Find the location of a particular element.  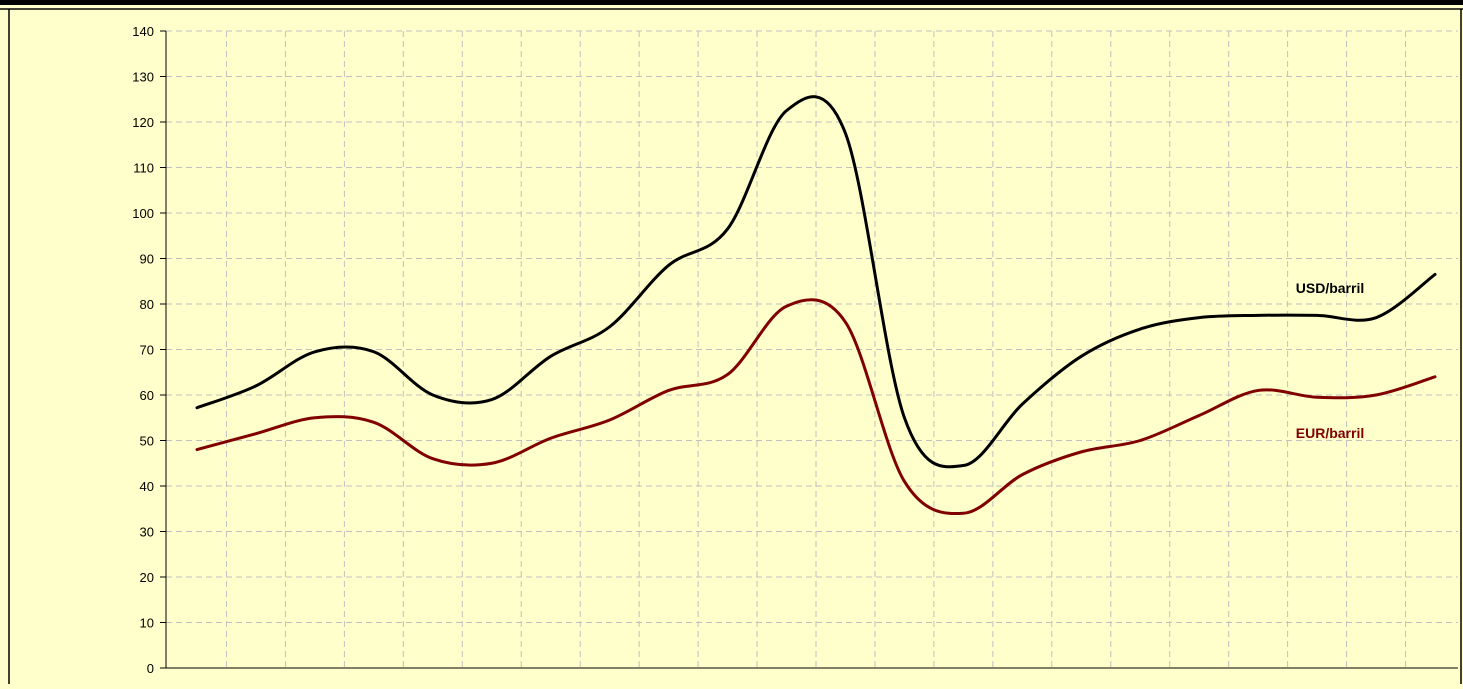

y-tick-label: 0 is located at coordinates (150, 668).